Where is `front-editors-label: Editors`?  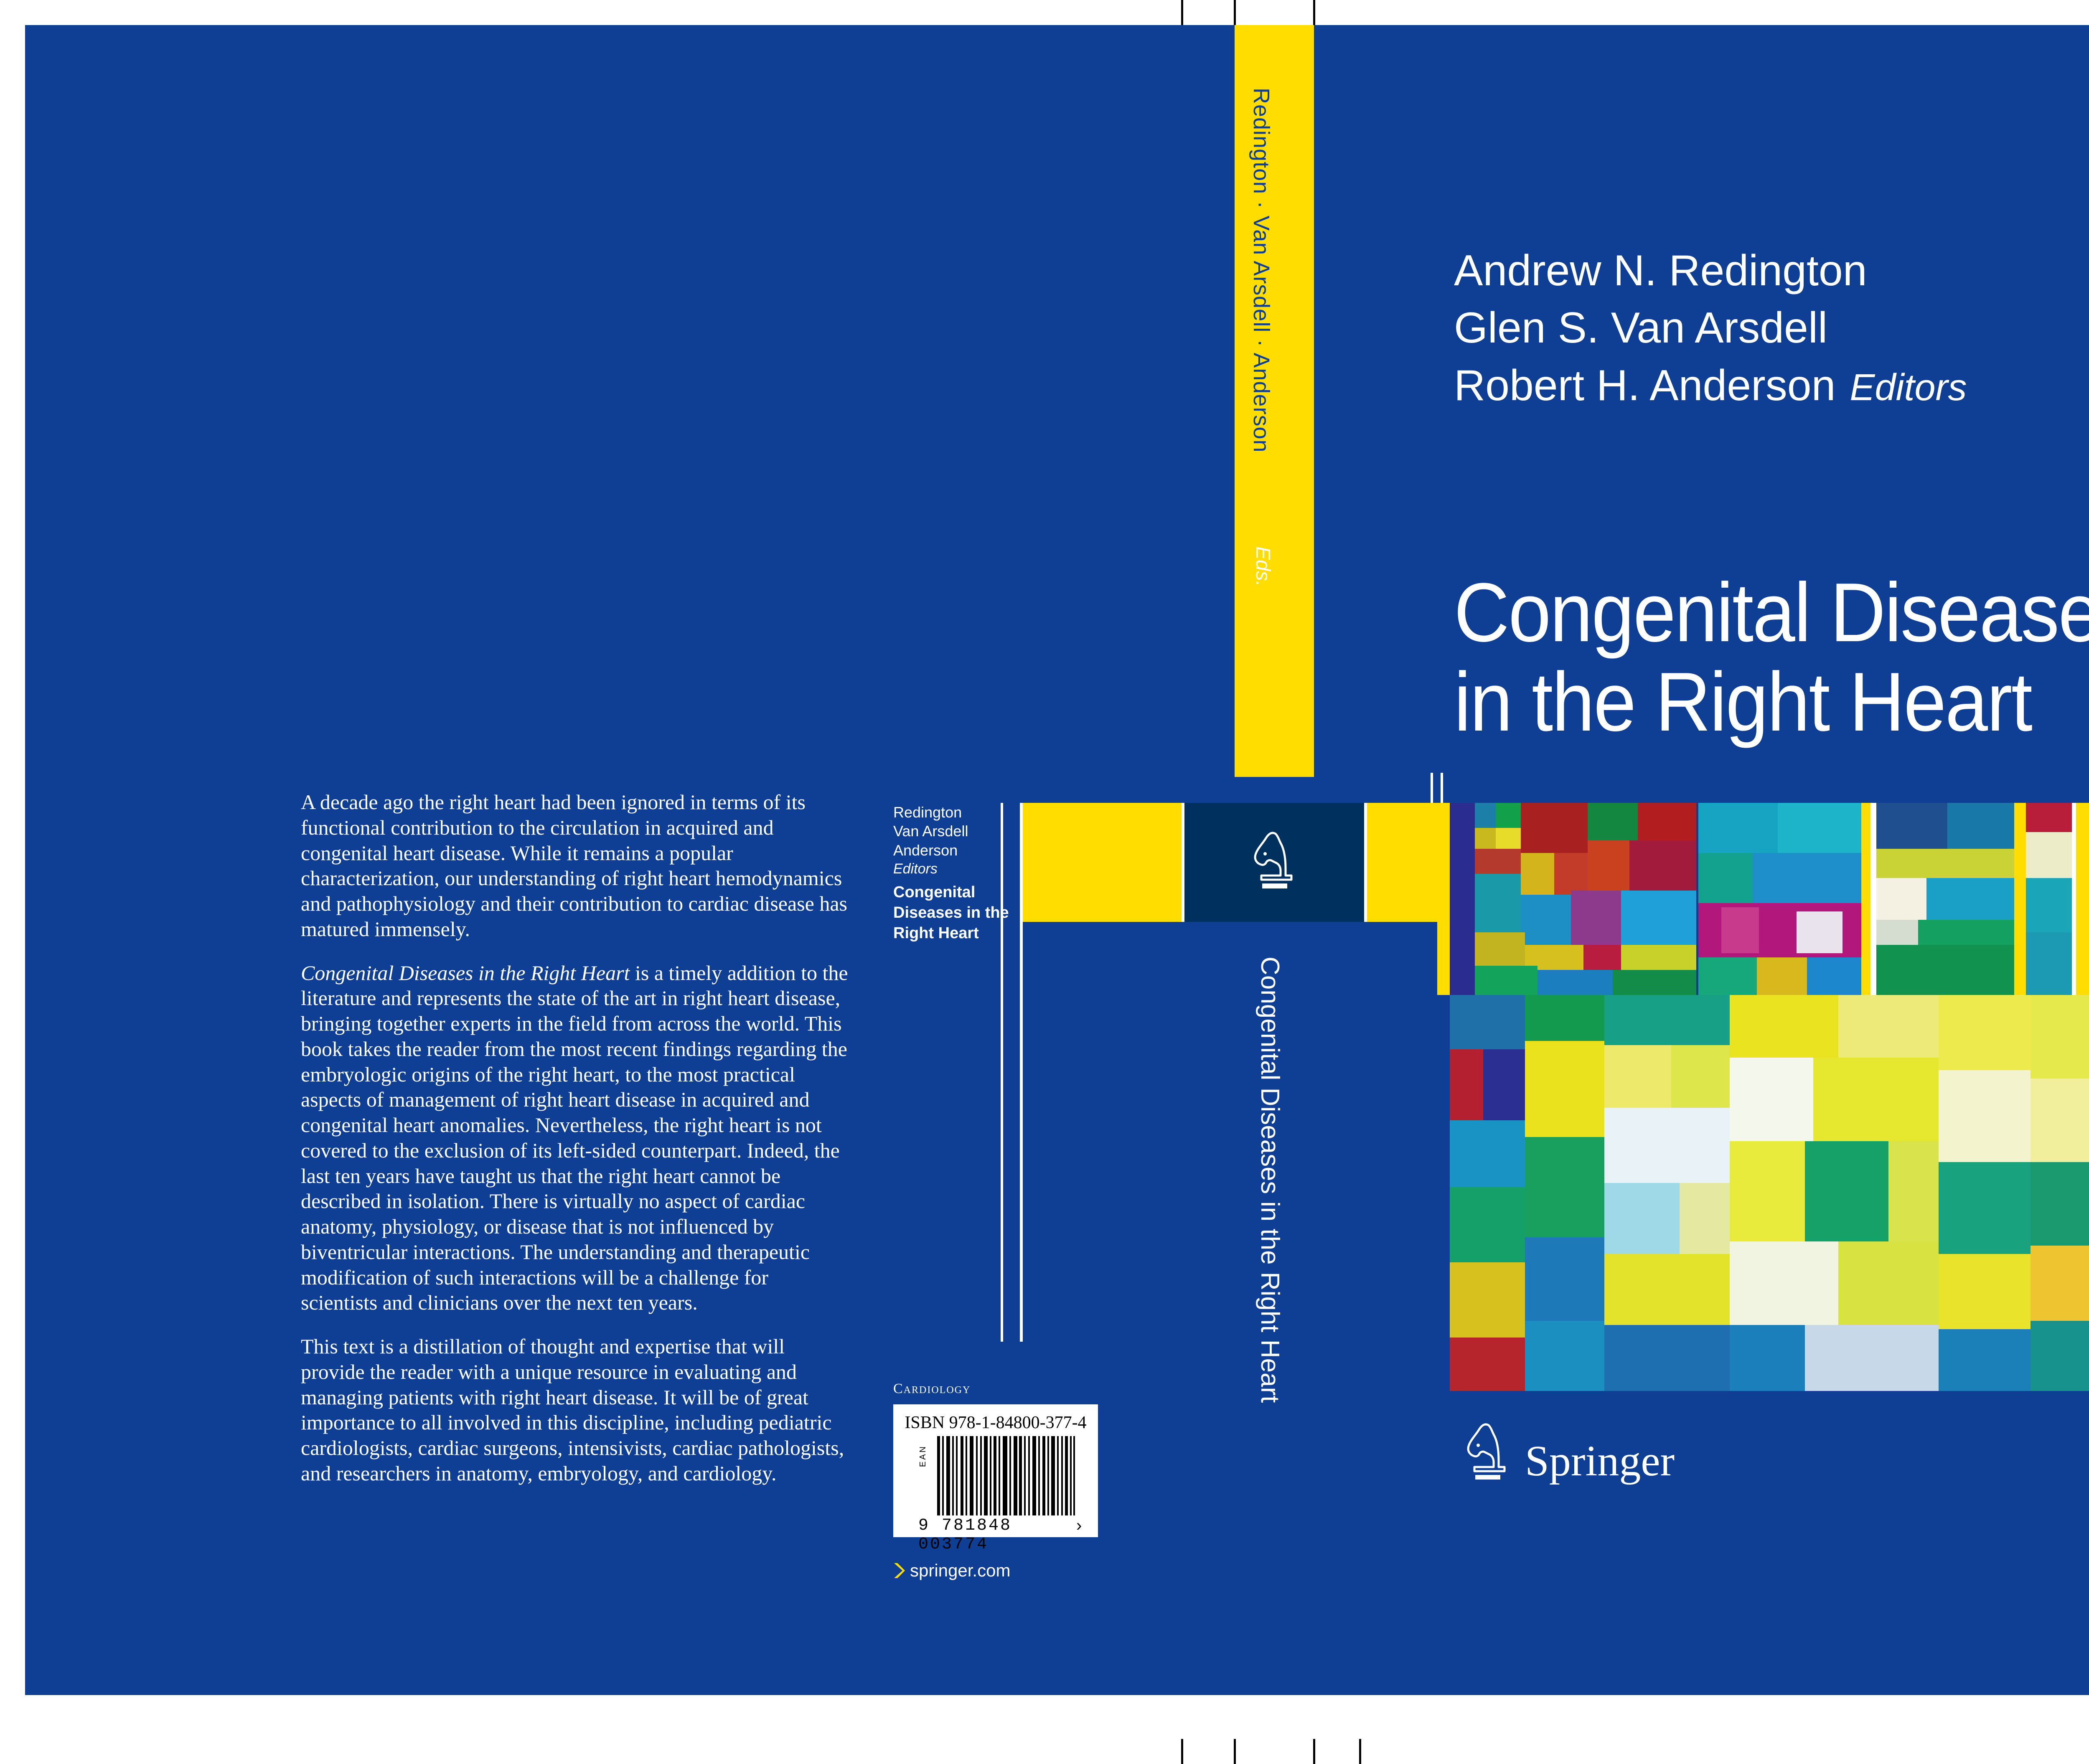
front-editors-label: Editors is located at coordinates (1908, 388).